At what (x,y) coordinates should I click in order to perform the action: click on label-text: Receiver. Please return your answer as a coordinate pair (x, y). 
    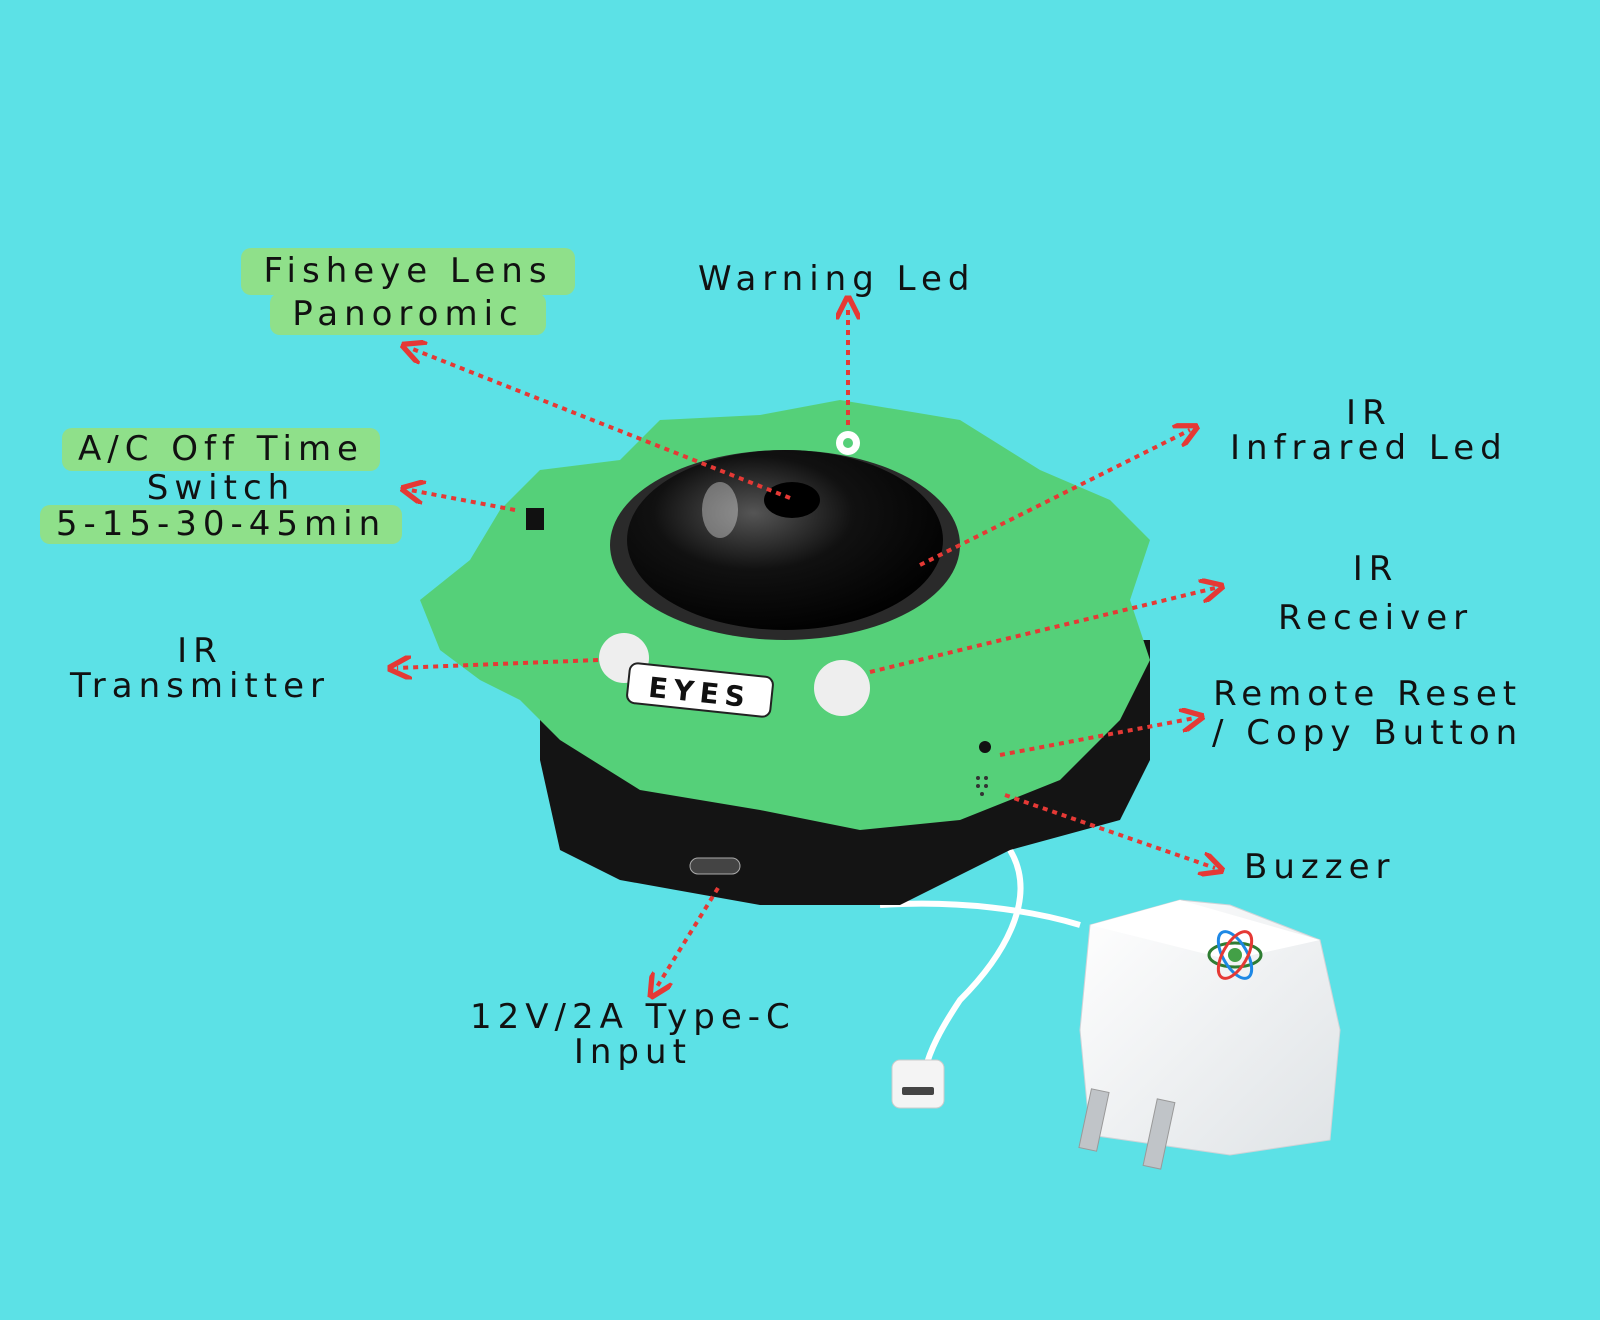
    Looking at the image, I should click on (1376, 618).